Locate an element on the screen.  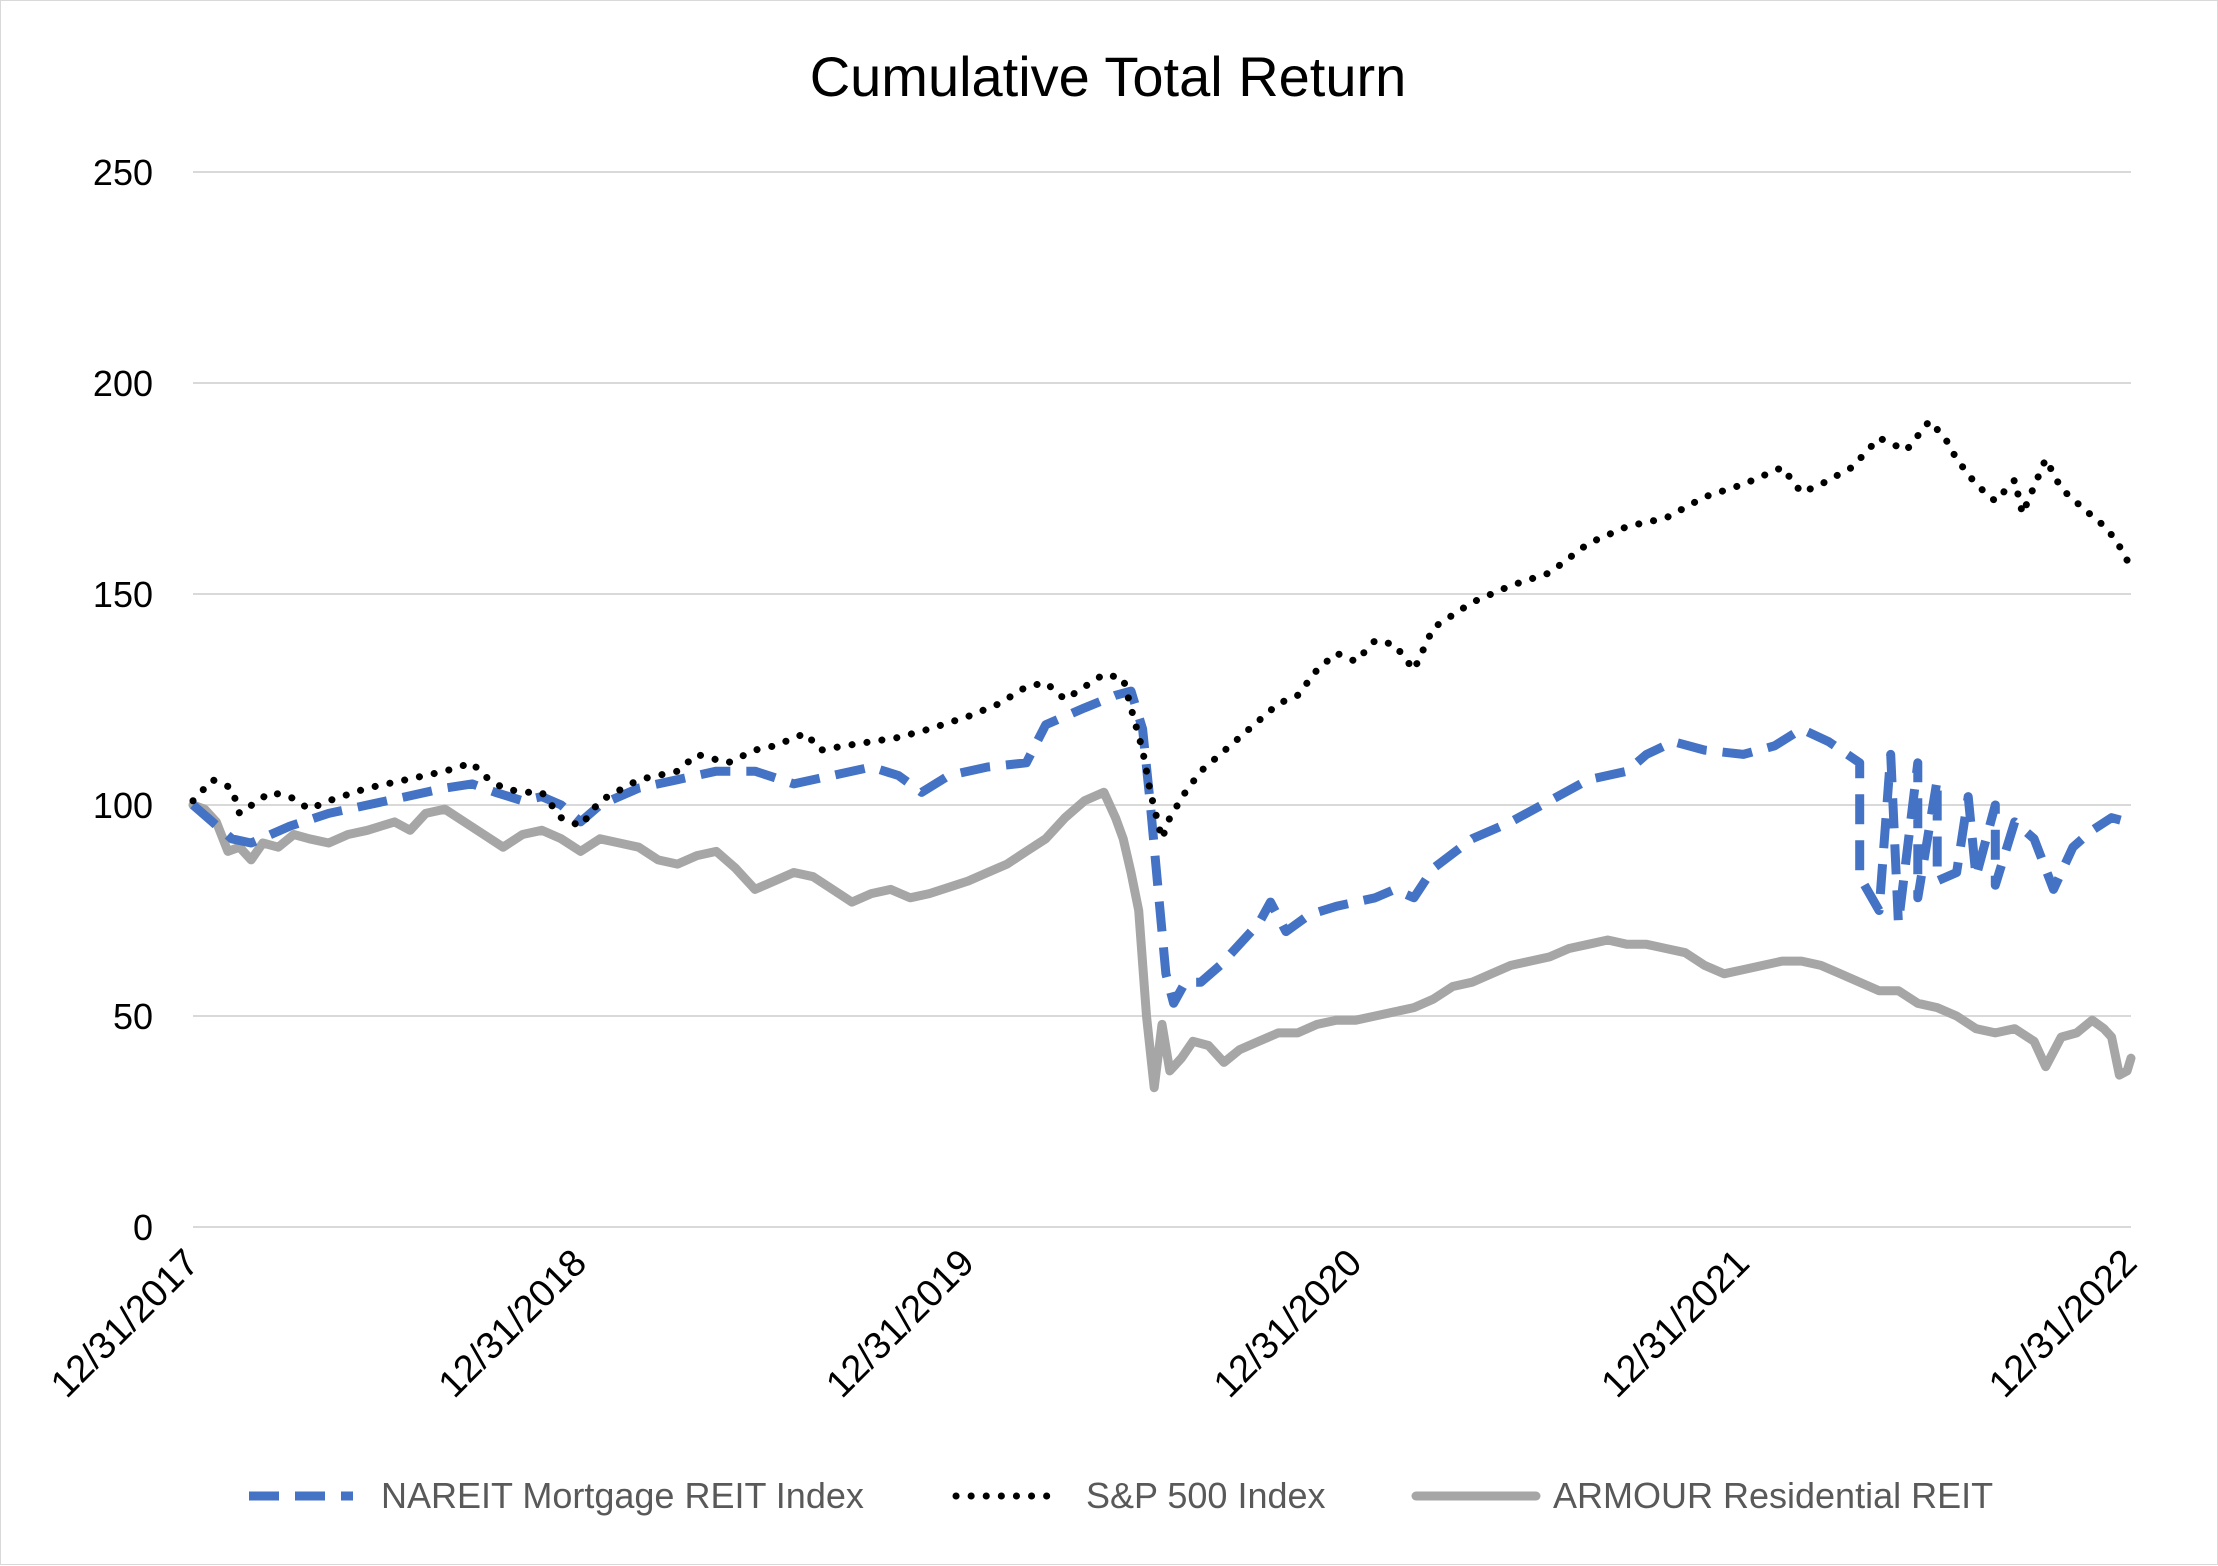
y-tick-label: 100 is located at coordinates (123, 805).